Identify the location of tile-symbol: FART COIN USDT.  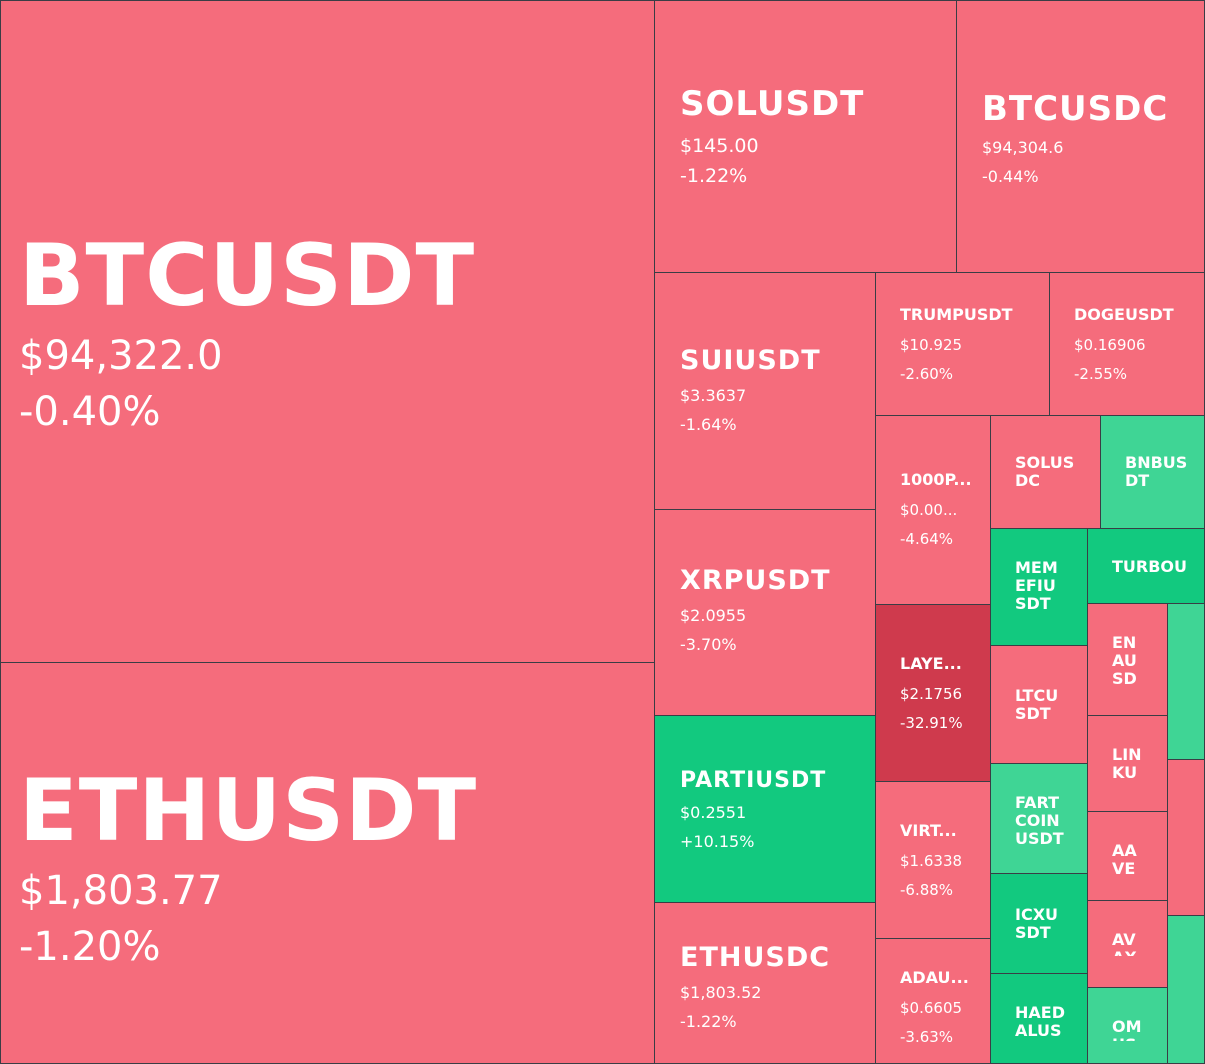
(1039, 820).